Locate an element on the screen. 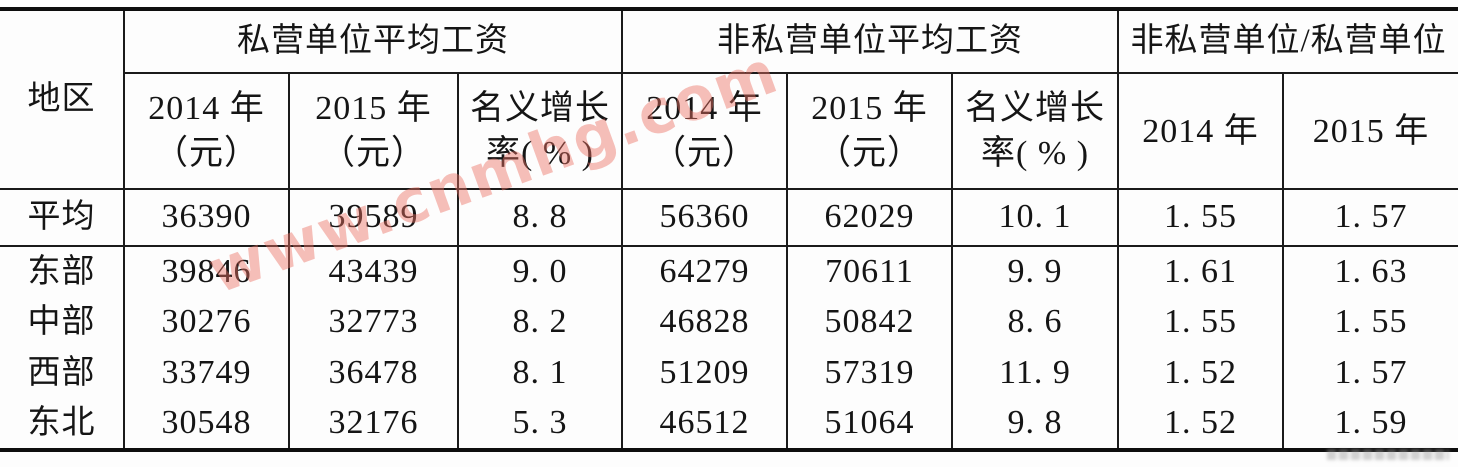 The height and width of the screenshot is (467, 1458). subheader-private-2014: 2014 年 （元） is located at coordinates (206, 131).